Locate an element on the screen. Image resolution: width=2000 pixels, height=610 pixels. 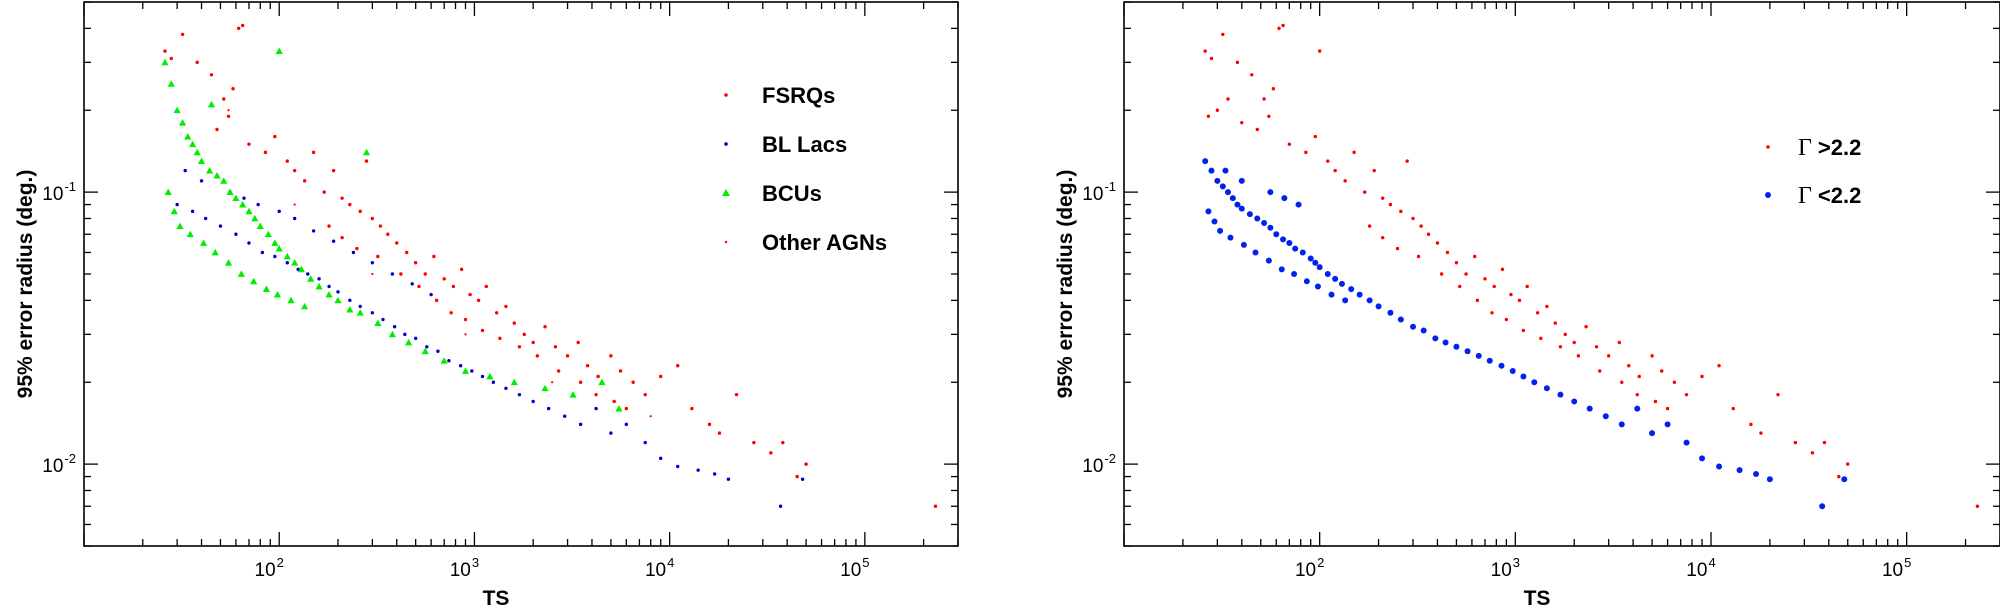
x-axis-label: TS is located at coordinates (496, 598).